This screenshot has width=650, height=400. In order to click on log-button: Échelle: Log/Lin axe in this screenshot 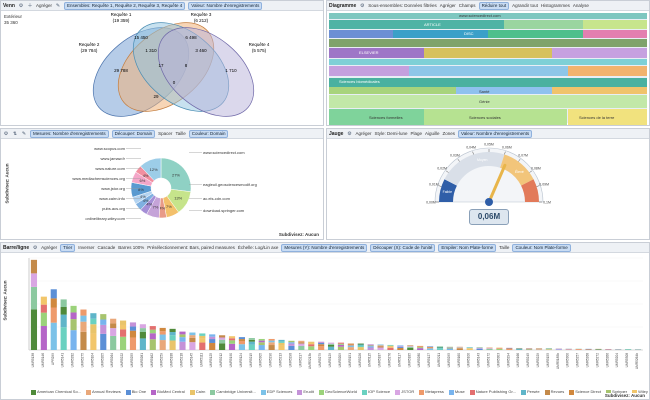, I will do `click(258, 247)`.